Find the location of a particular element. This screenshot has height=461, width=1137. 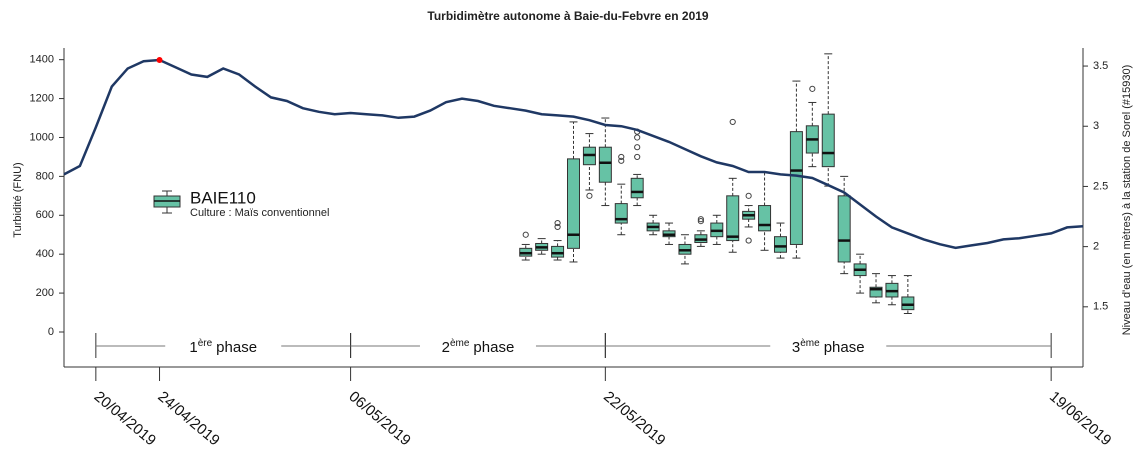

phase-label: 2ème phase is located at coordinates (478, 347).